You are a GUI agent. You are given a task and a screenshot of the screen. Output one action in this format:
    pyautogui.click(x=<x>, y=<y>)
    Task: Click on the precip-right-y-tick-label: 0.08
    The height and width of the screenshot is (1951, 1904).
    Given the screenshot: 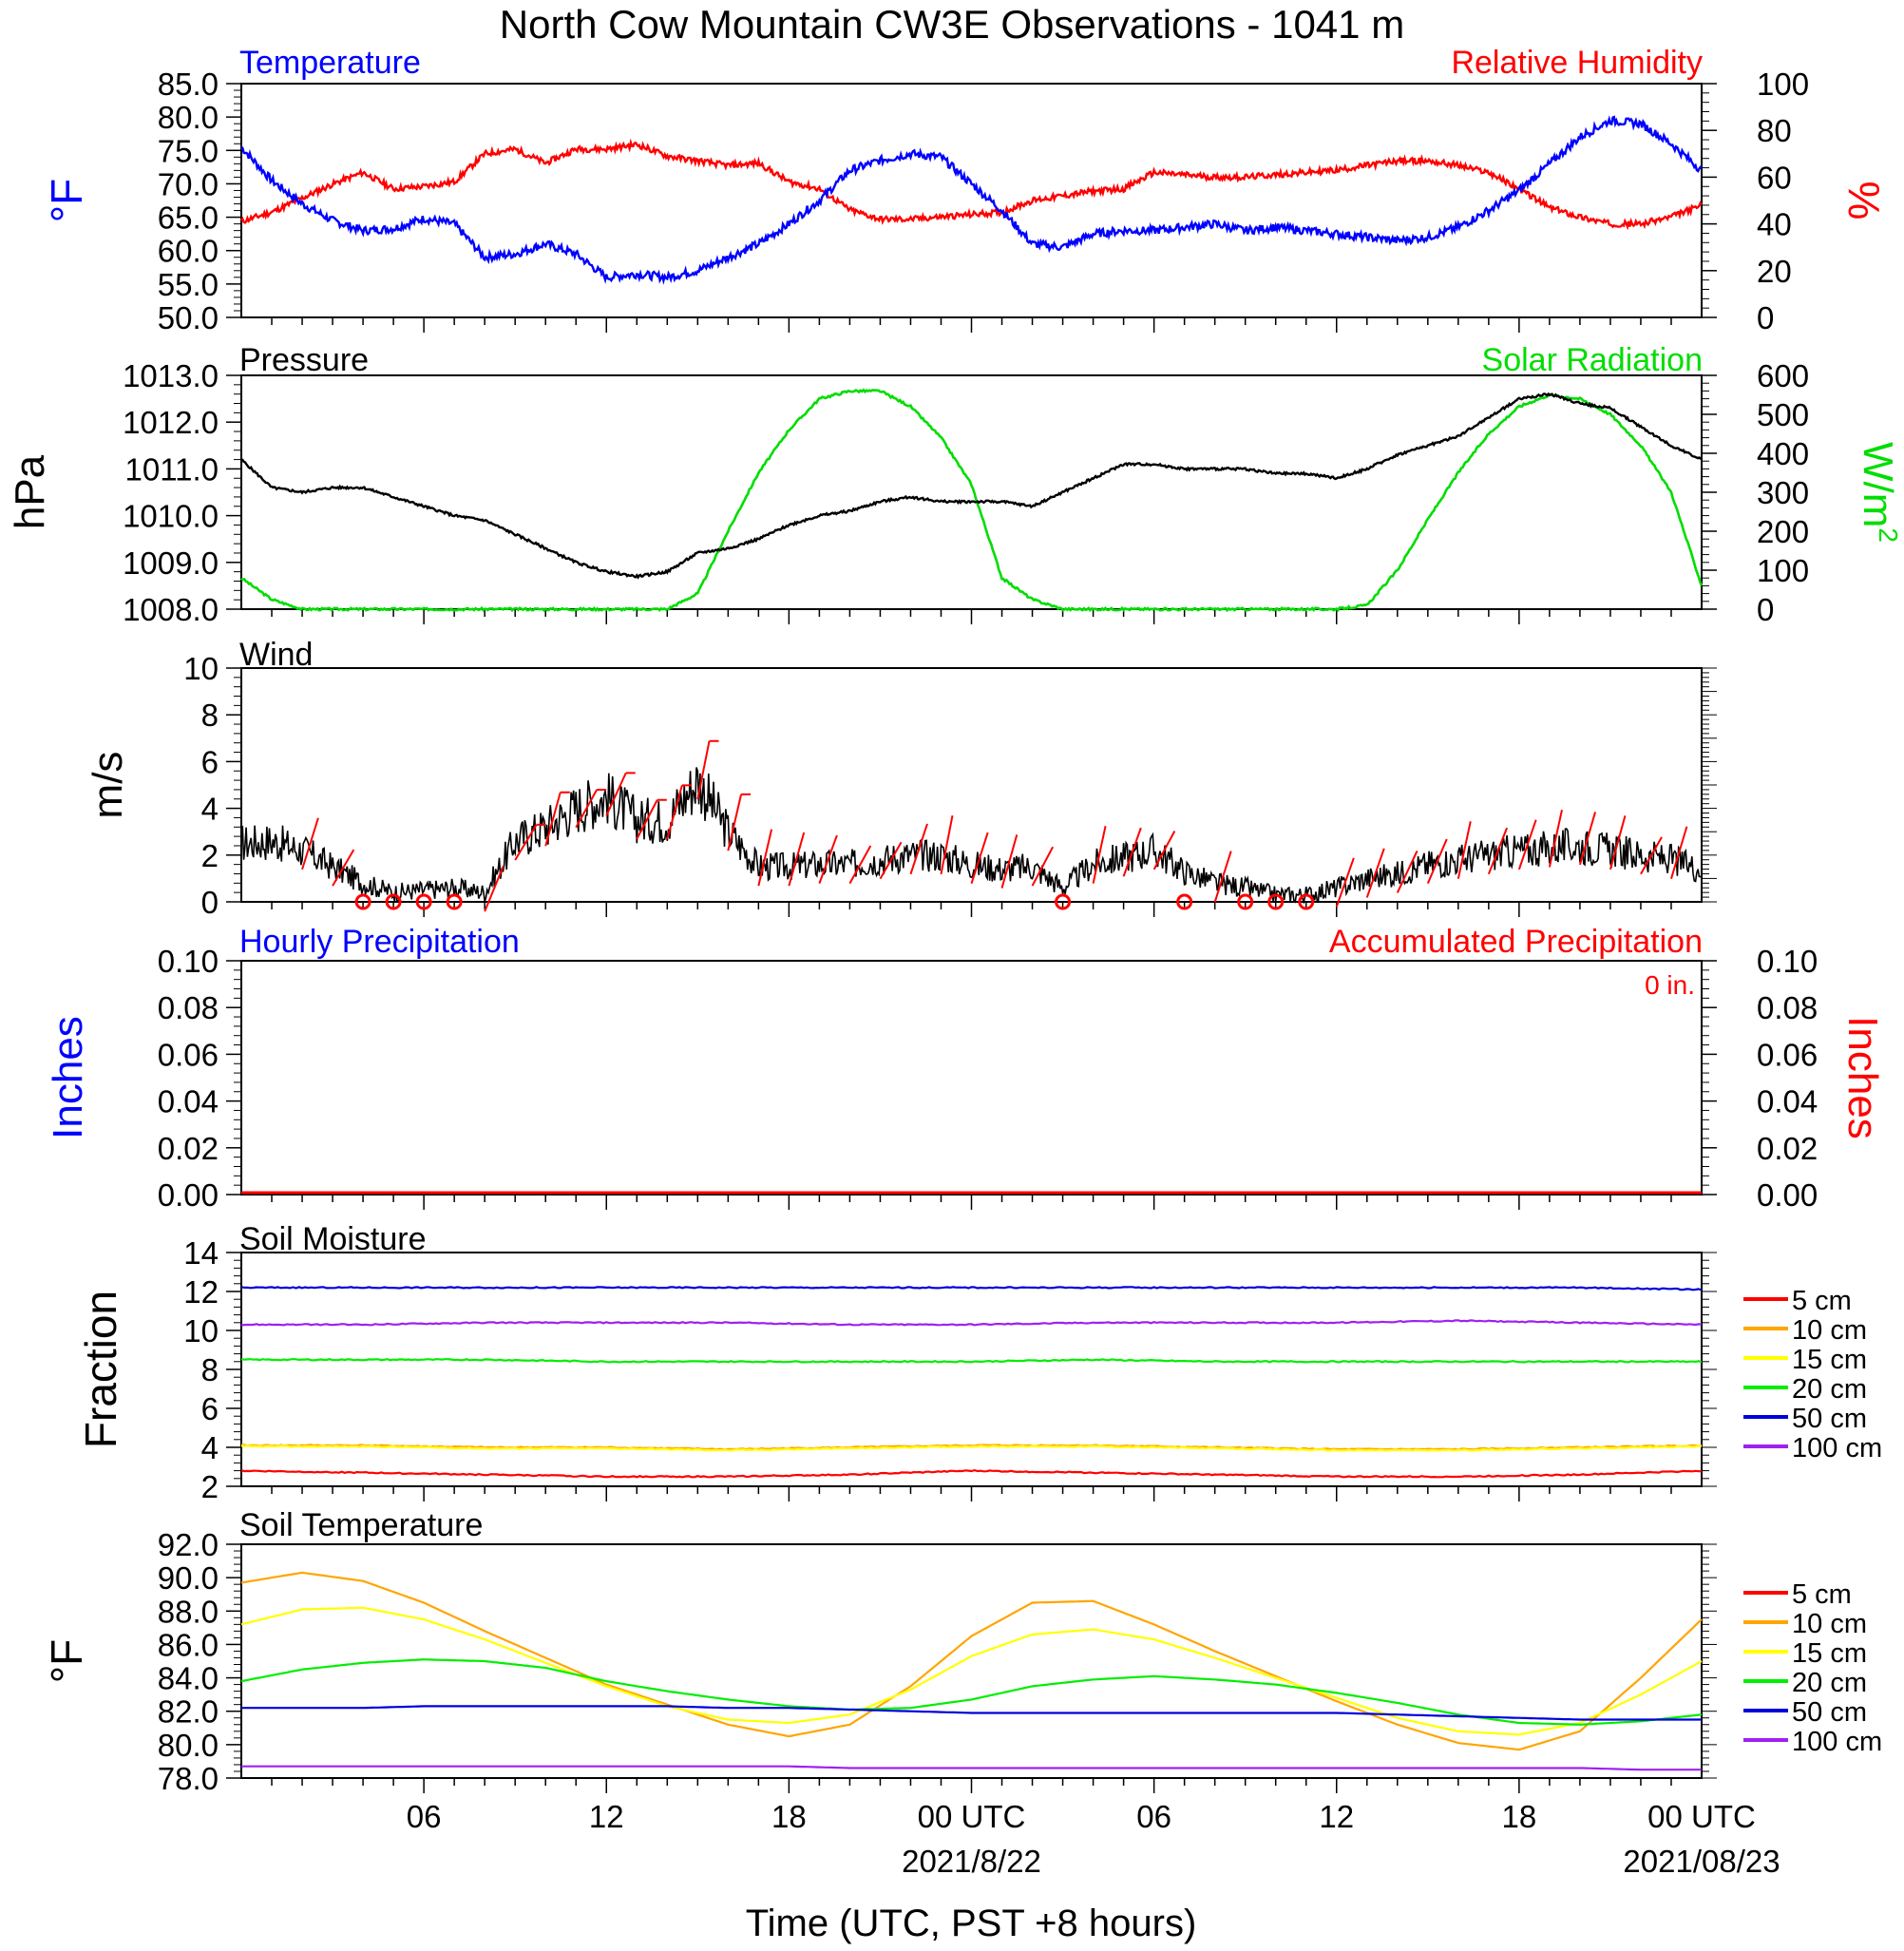 What is the action you would take?
    pyautogui.click(x=1787, y=1007)
    